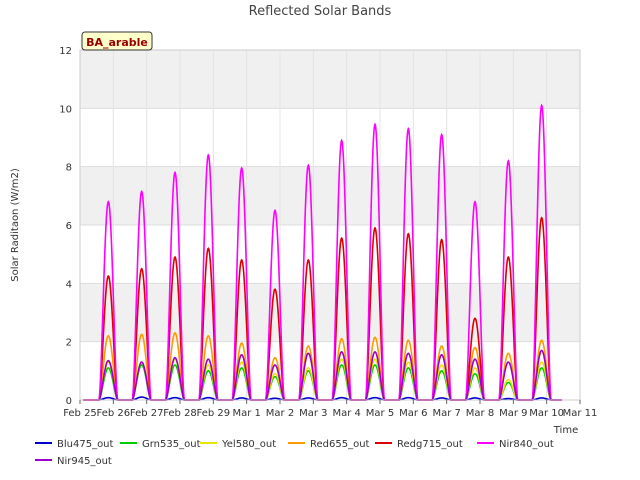 This screenshot has height=480, width=640. Describe the element at coordinates (65, 51) in the screenshot. I see `y-tick-label: 12` at that location.